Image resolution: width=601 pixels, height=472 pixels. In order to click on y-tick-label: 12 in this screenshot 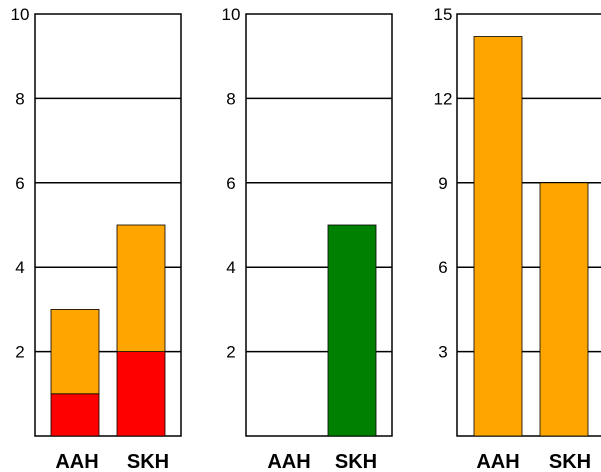, I will do `click(443, 98)`.